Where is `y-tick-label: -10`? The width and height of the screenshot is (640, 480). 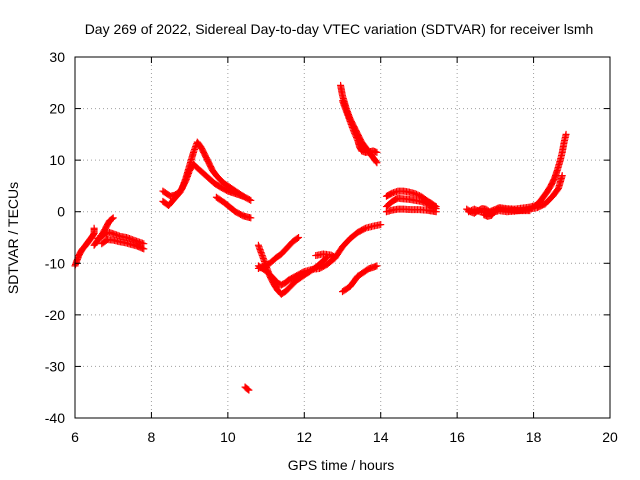
y-tick-label: -10 is located at coordinates (55, 263).